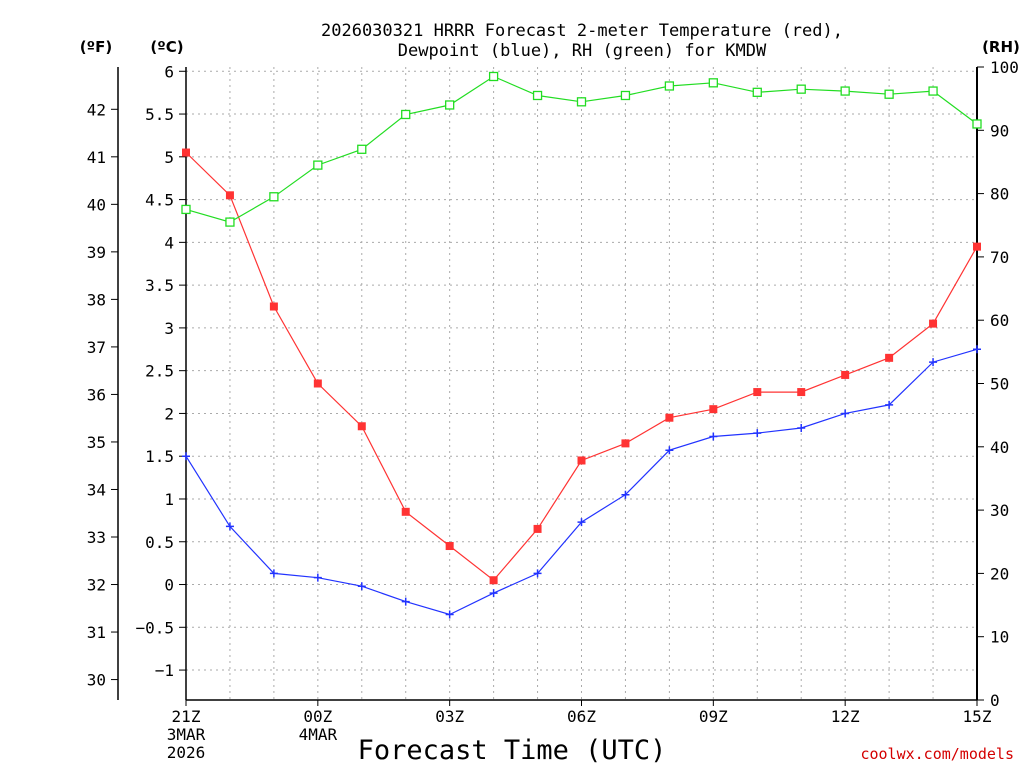 The height and width of the screenshot is (768, 1024). I want to click on celsius-tick-label: 6, so click(169, 71).